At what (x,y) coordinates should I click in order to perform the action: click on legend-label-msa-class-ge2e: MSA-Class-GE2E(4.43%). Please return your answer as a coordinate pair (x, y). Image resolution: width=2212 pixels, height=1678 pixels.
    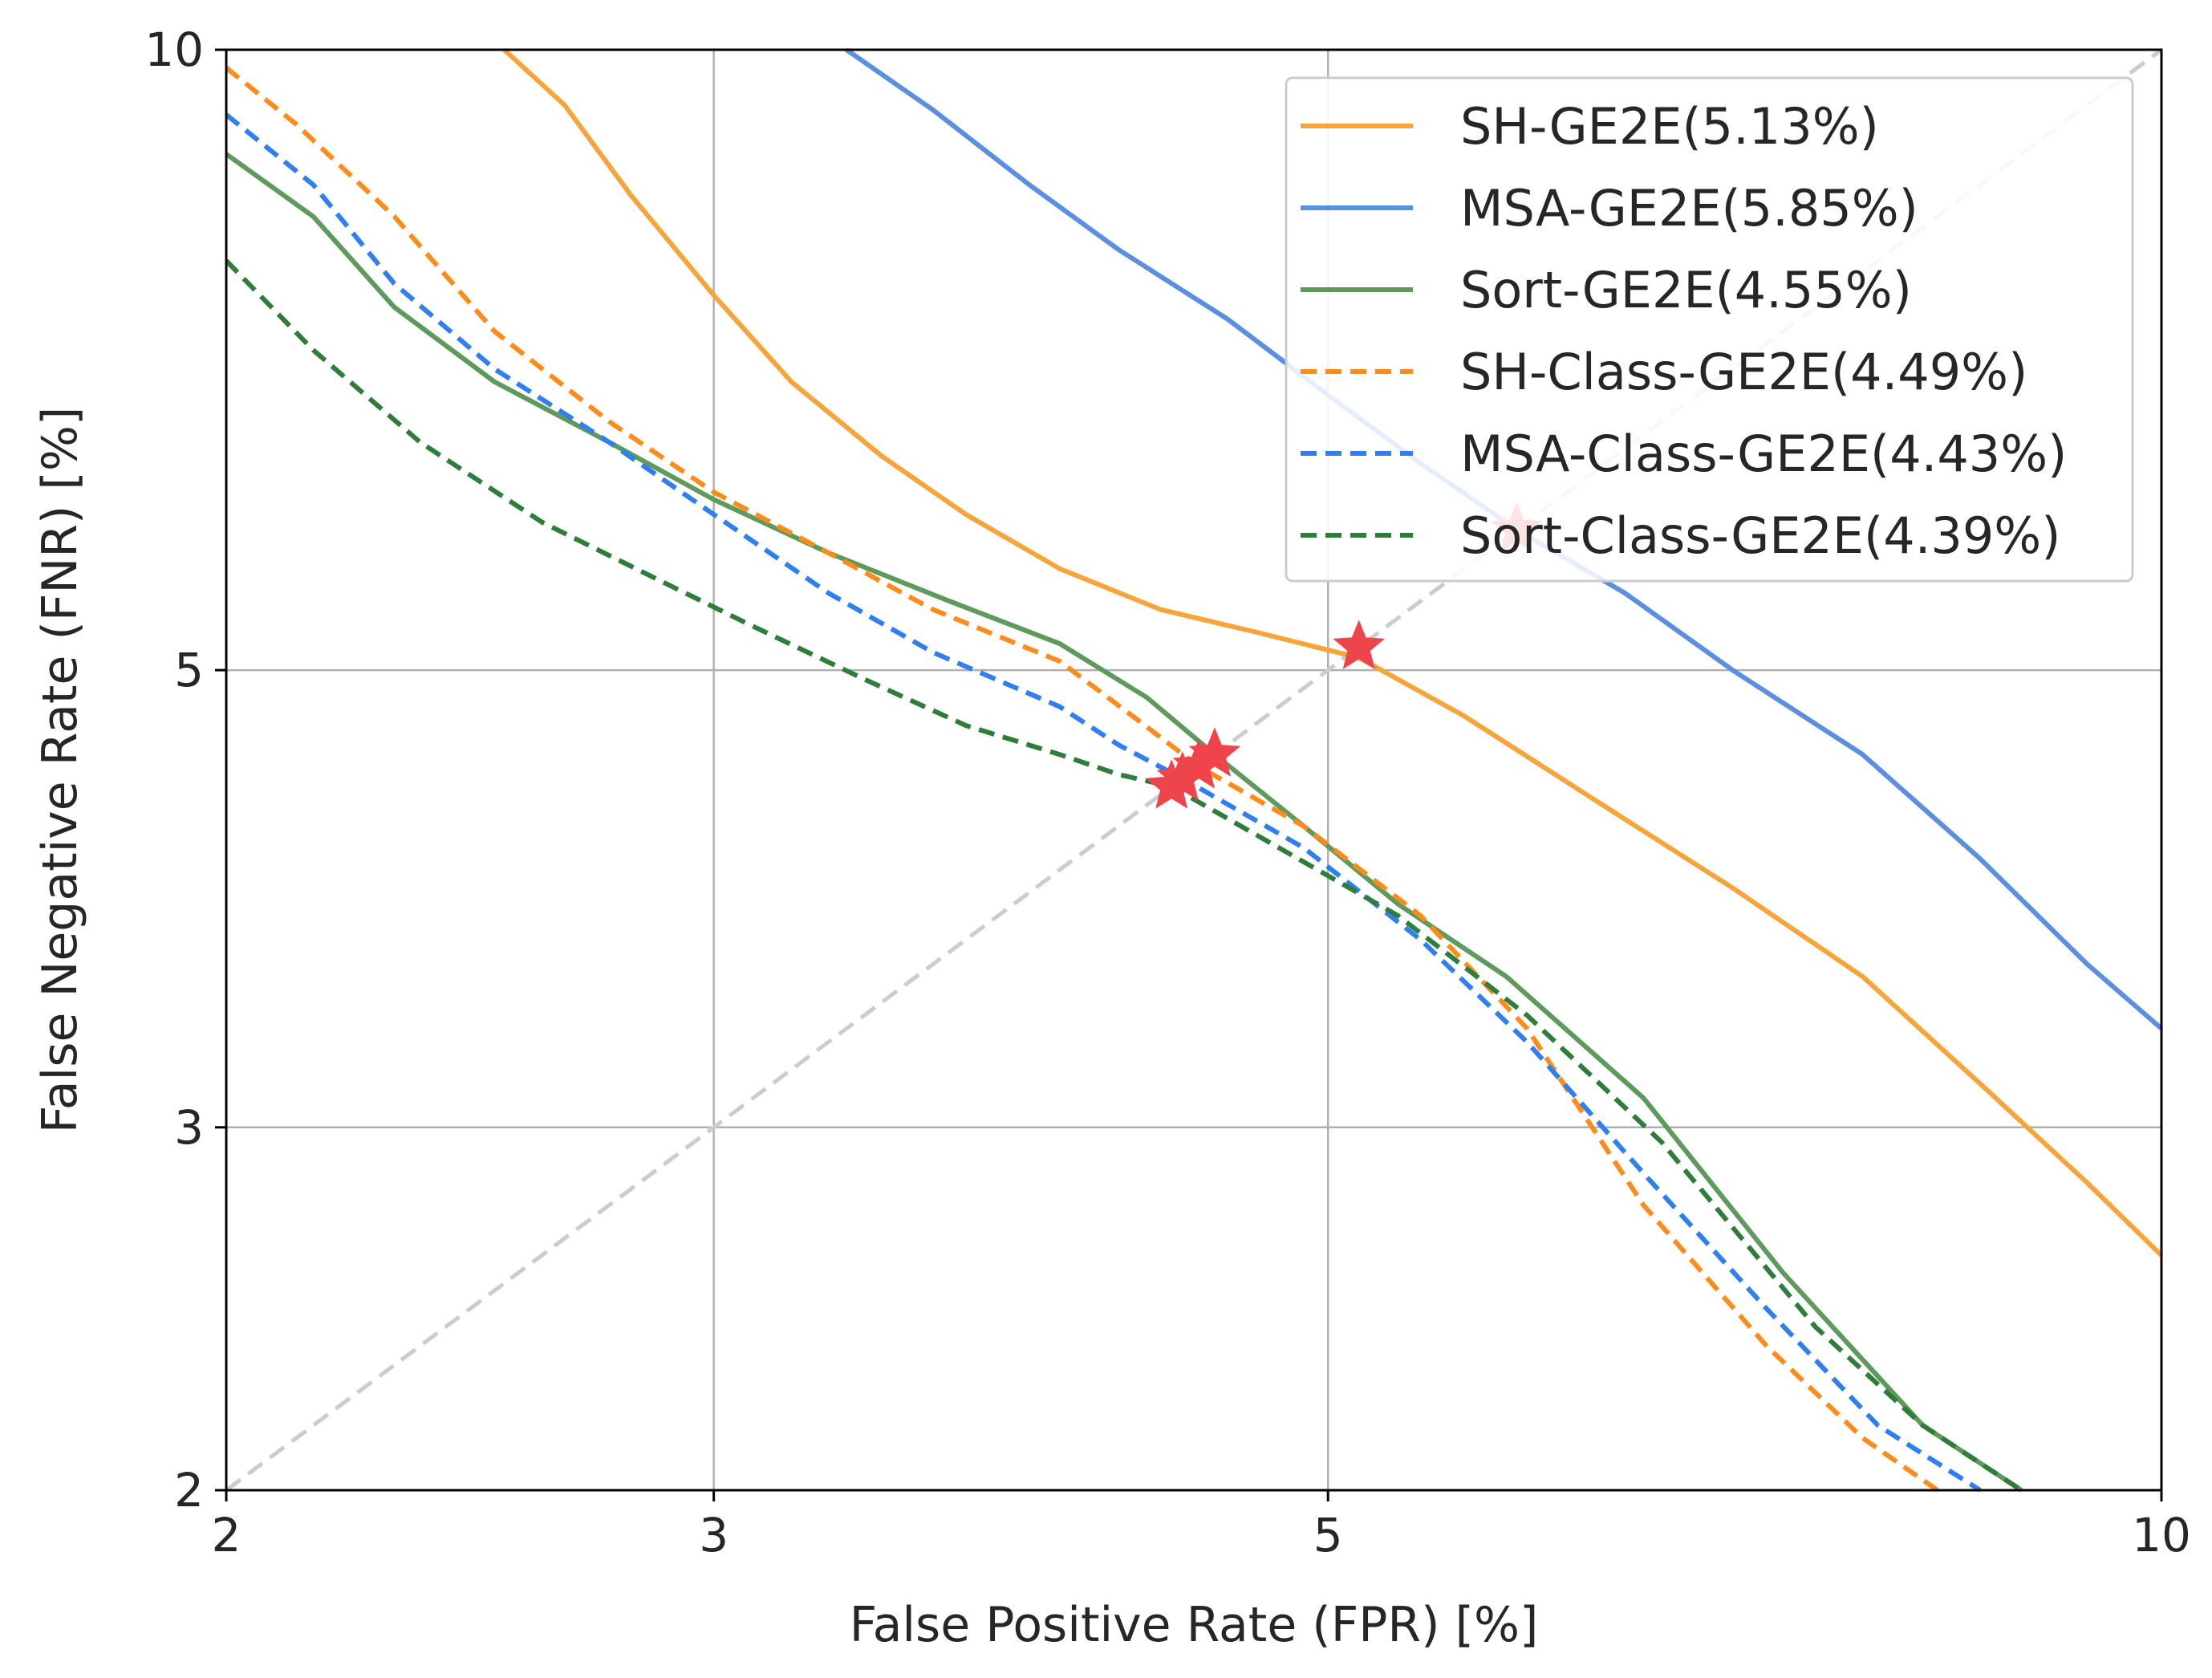
    Looking at the image, I should click on (1763, 454).